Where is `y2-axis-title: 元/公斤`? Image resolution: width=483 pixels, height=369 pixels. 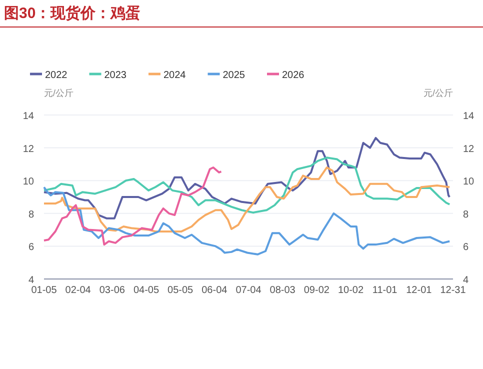
y2-axis-title: 元/公斤 is located at coordinates (438, 93).